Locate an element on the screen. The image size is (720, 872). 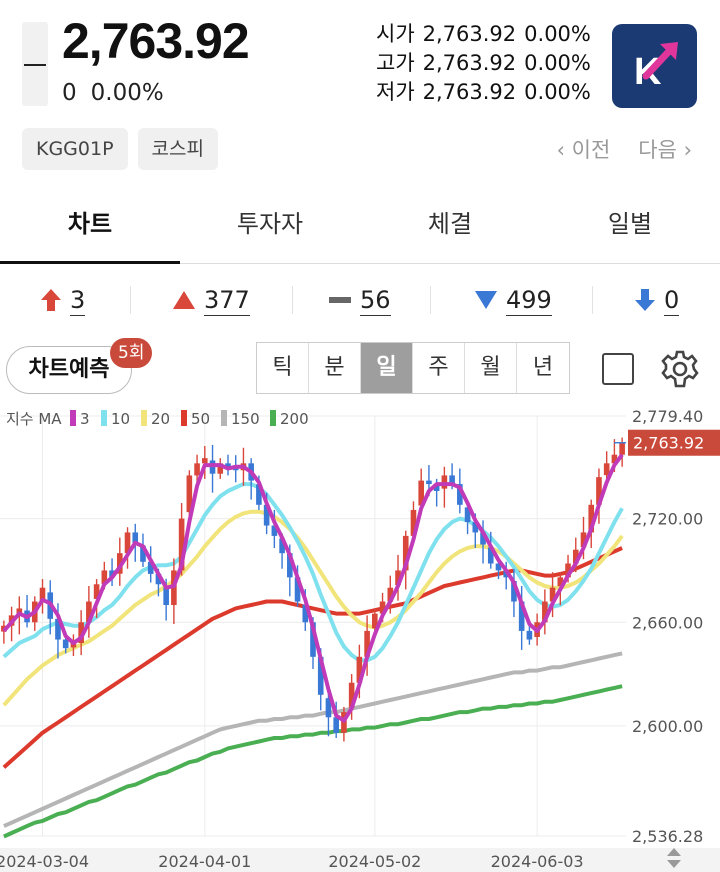
open-row: 시가 2,763.92 0.00% is located at coordinates (487, 34).